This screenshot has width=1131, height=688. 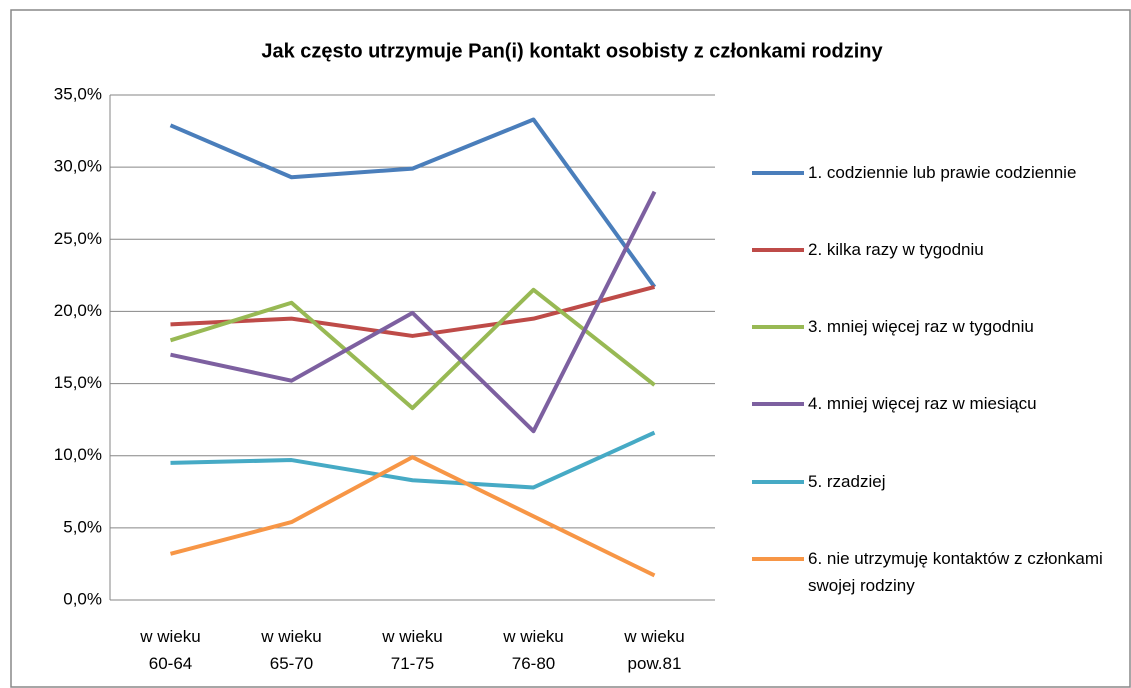 I want to click on x-tick-label: w wieku 76-80, so click(x=532, y=650).